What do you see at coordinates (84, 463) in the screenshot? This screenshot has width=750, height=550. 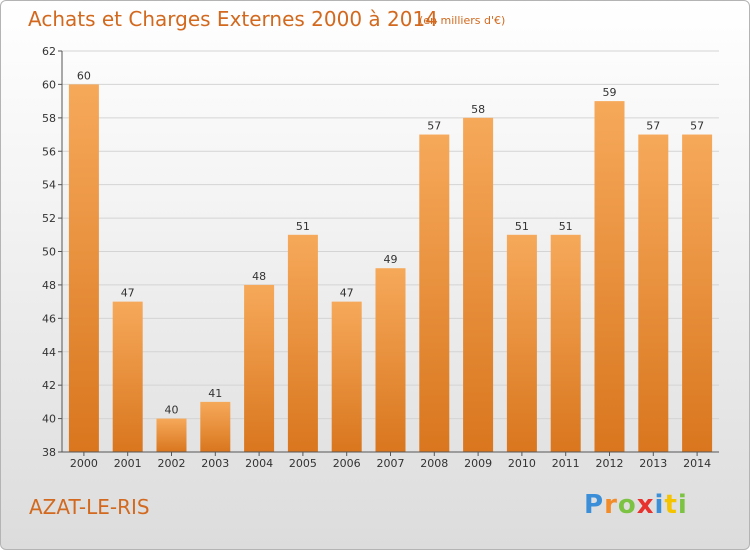 I see `x-tick-label: 2000` at bounding box center [84, 463].